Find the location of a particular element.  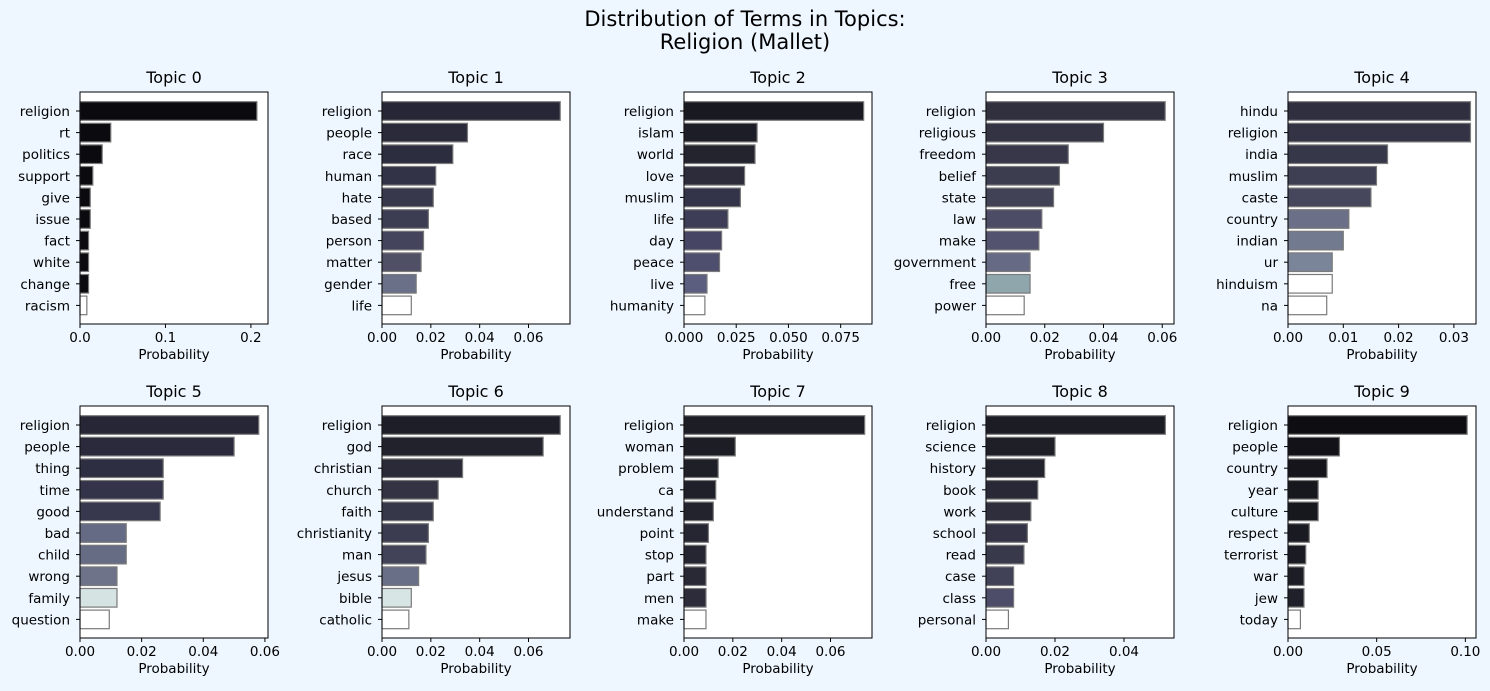

panel-title: Topic 5 is located at coordinates (173, 391).